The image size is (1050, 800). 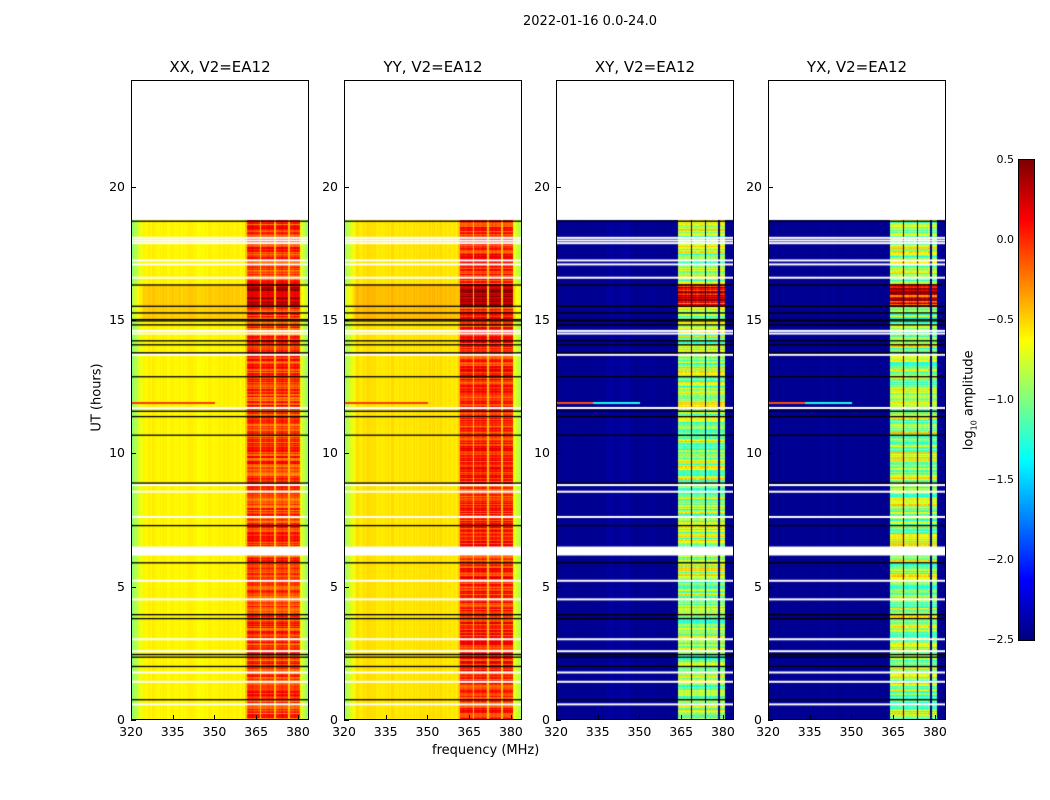 I want to click on colorbar-tick-label: −1.5, so click(x=1000, y=479).